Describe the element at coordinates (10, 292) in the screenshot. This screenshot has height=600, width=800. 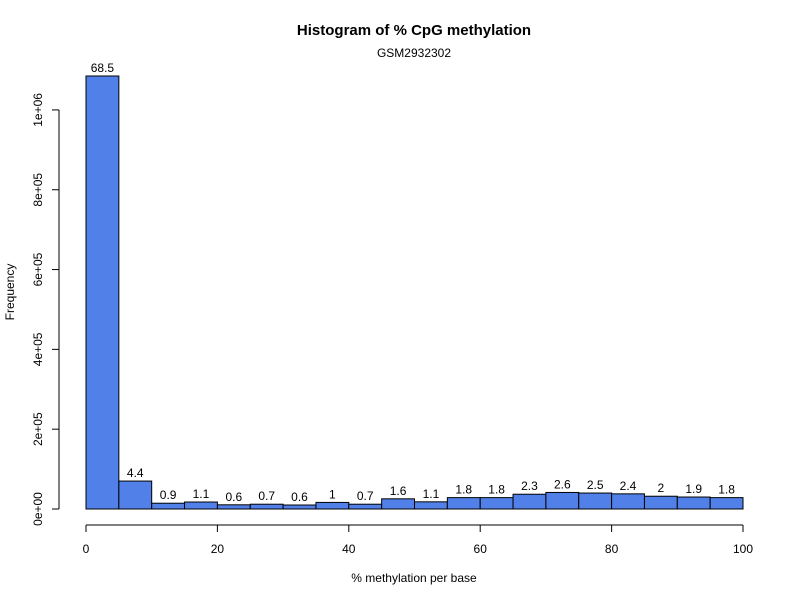
I see `y-axis-label: Frequency` at that location.